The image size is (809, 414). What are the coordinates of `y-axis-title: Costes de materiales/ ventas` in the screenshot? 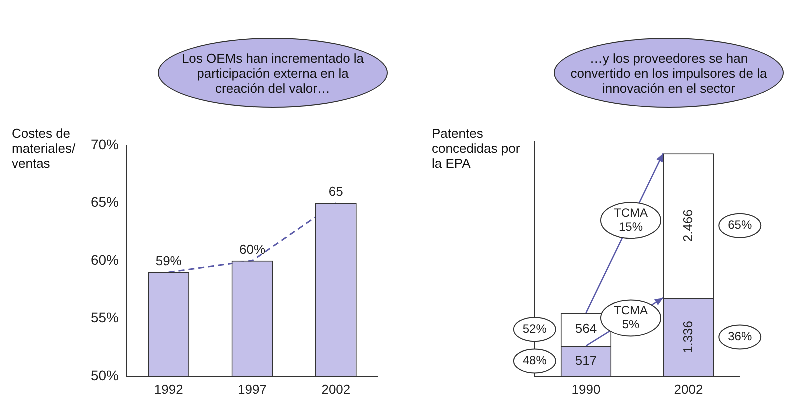 It's located at (44, 148).